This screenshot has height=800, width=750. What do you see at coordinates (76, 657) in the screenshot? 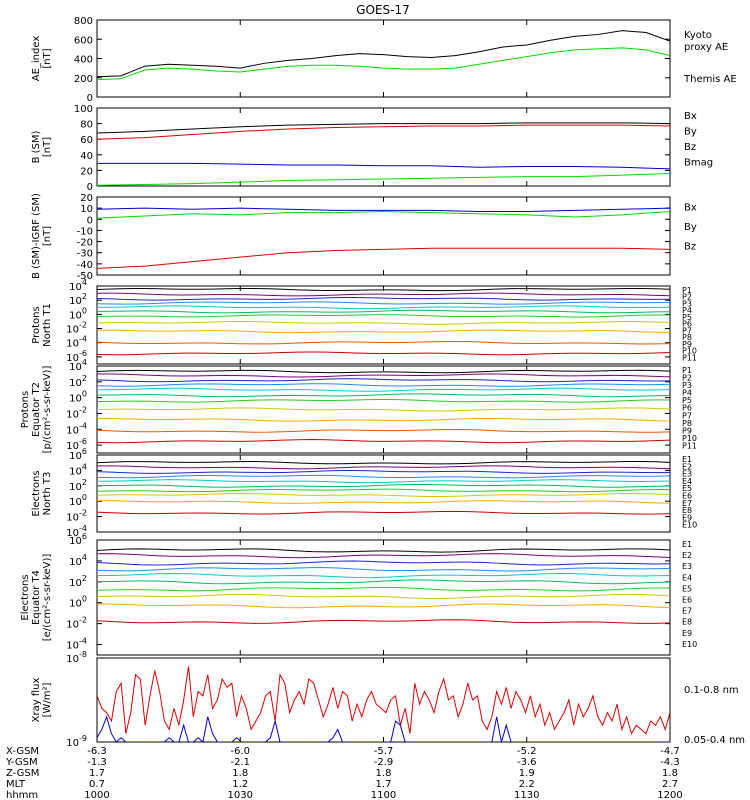
I see `y-tick-label: 10⁻⁸` at bounding box center [76, 657].